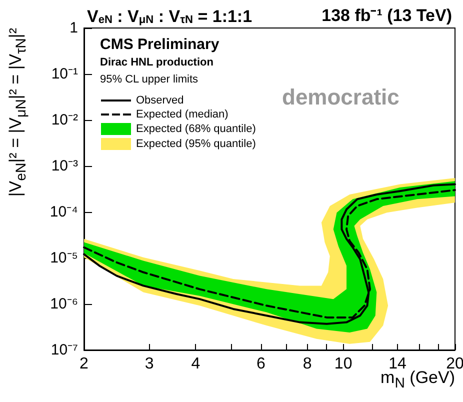 The image size is (463, 402). I want to click on y-tick-label: 1, so click(74, 28).